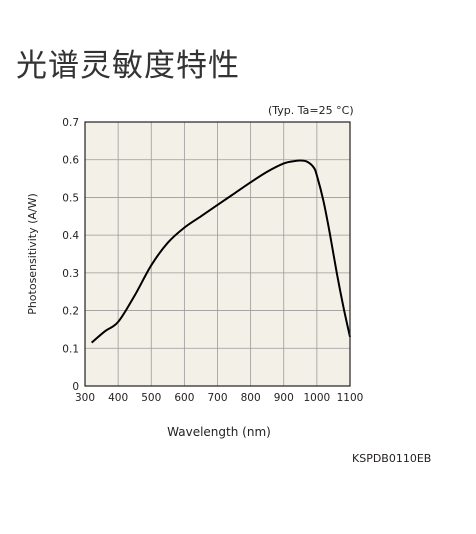  I want to click on x-tick-label: 300, so click(85, 398).